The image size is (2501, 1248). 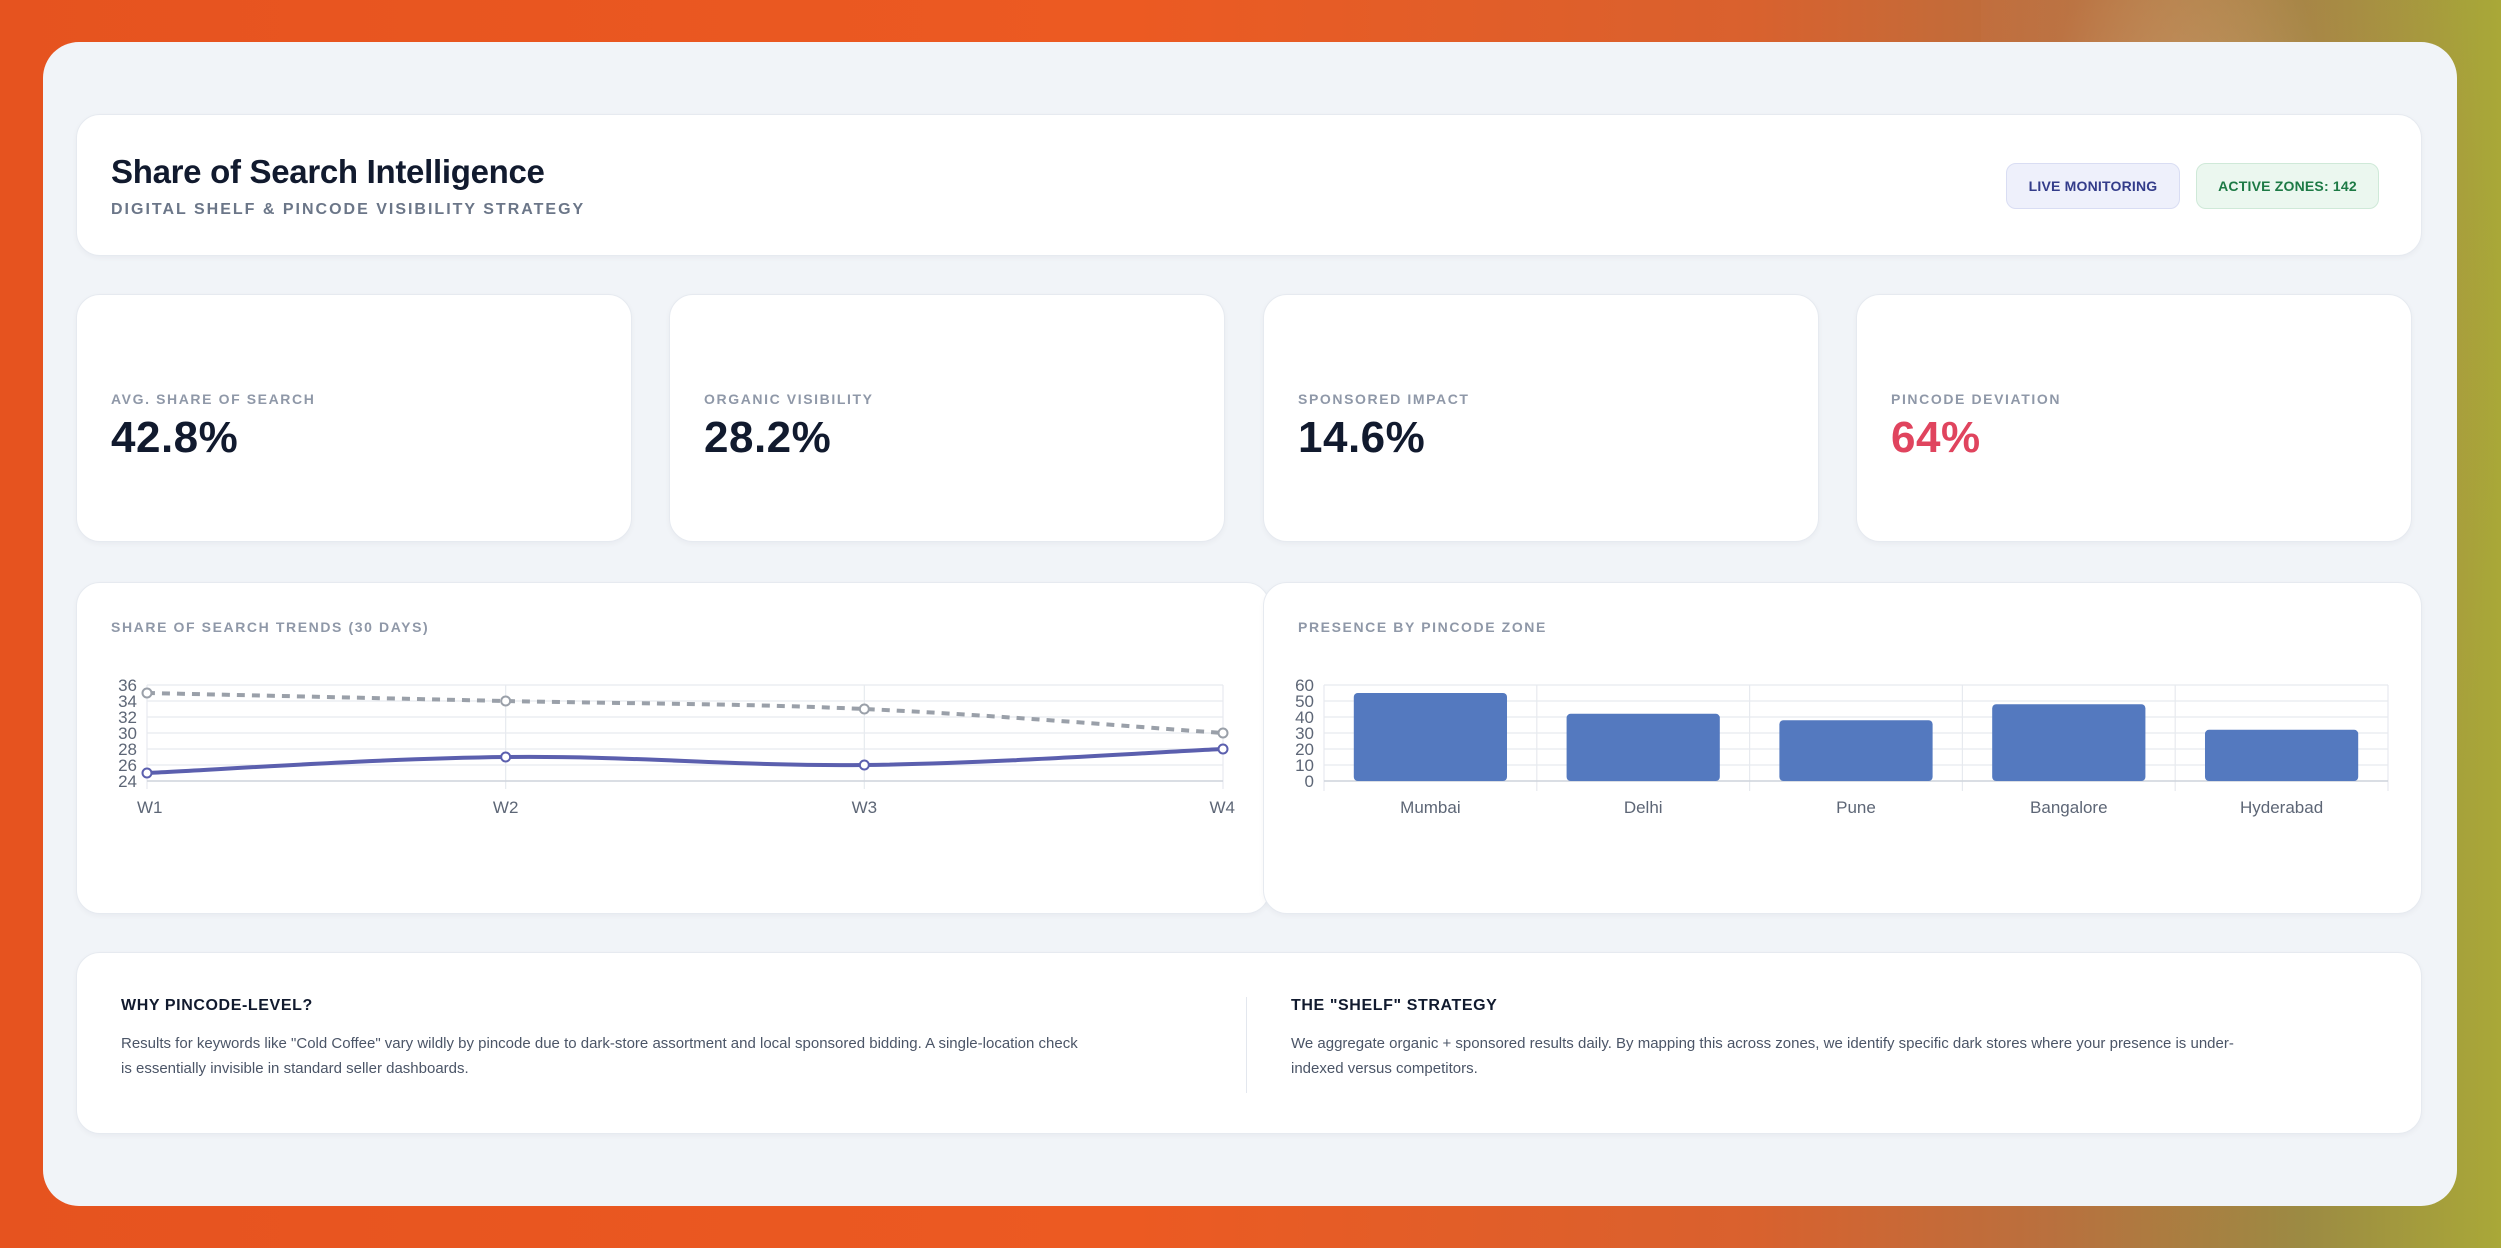 I want to click on y-tick-label: 34, so click(x=127, y=701).